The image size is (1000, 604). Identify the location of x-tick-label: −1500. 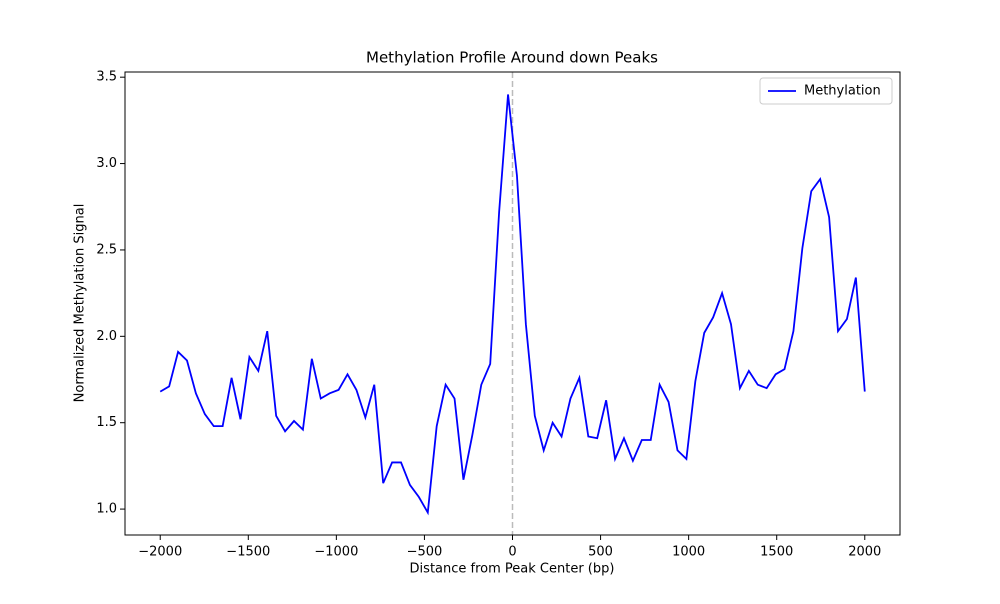
(248, 552).